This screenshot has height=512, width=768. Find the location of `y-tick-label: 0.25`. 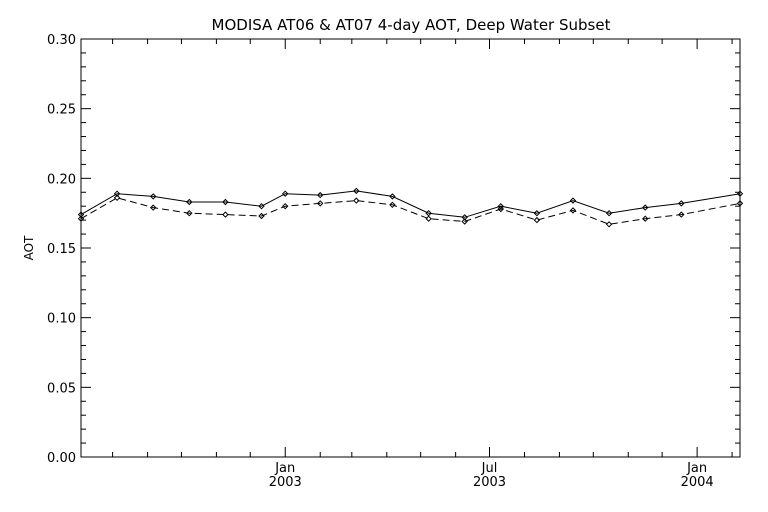

y-tick-label: 0.25 is located at coordinates (61, 110).